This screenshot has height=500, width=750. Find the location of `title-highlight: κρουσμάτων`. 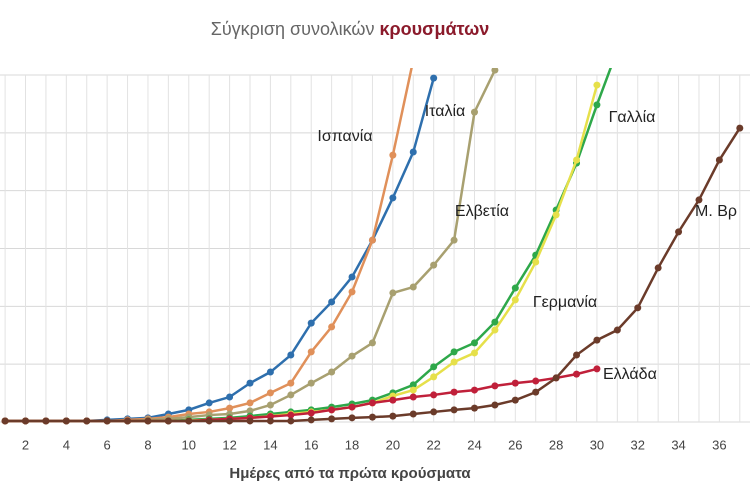

title-highlight: κρουσμάτων is located at coordinates (435, 29).